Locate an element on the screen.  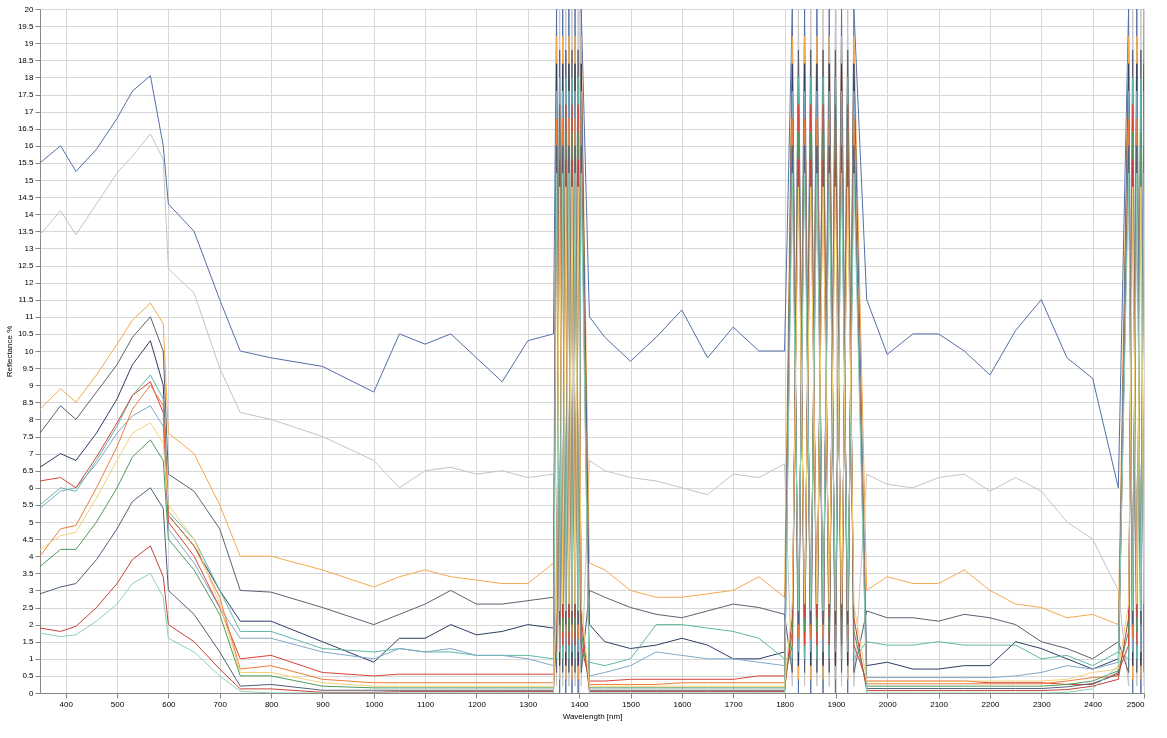
y-tick-label: 7.5 is located at coordinates (28, 436).